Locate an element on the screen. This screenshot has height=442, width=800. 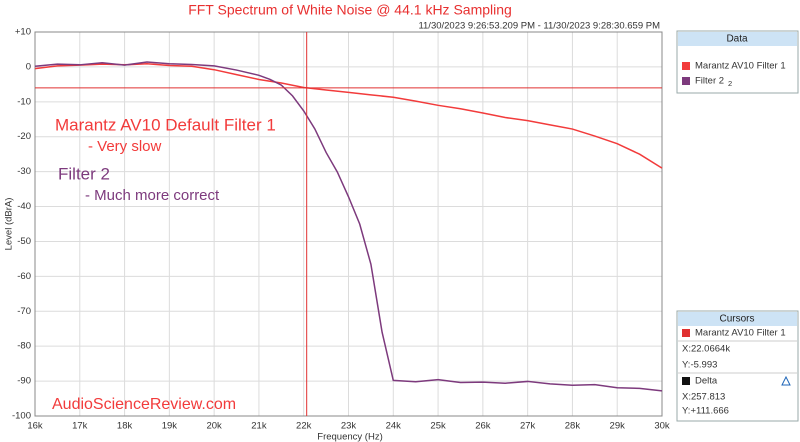
legend-label: Marantz AV10 Filter 1 is located at coordinates (740, 66).